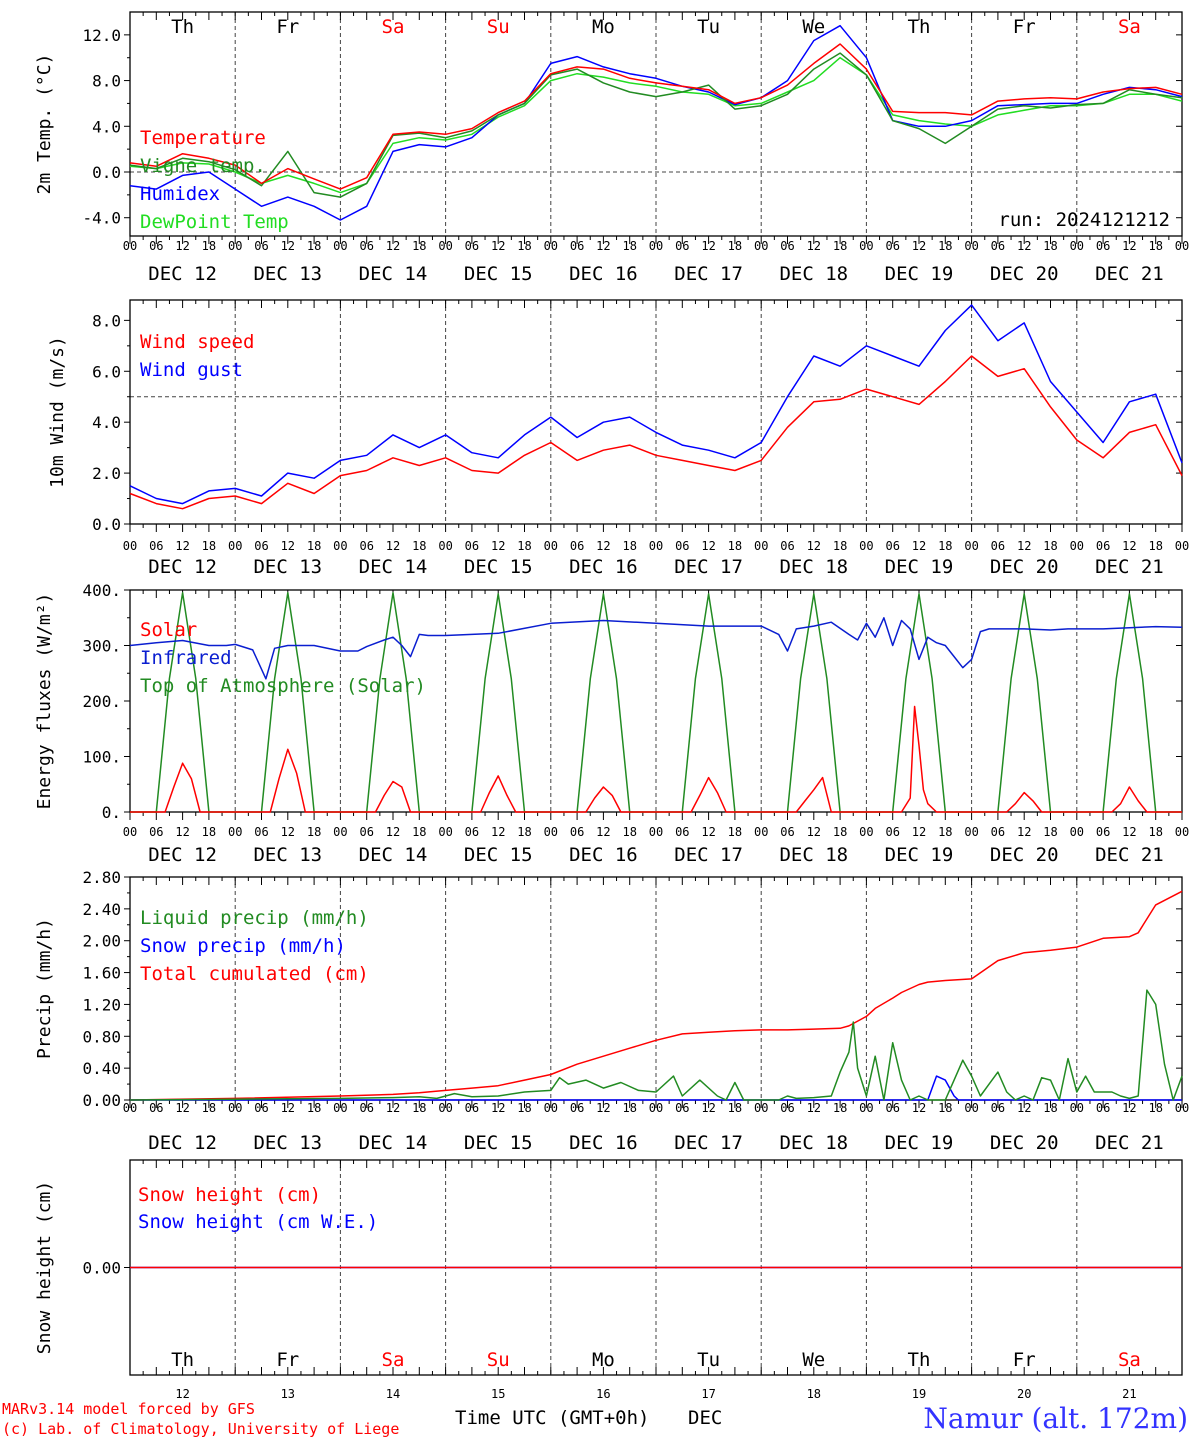 This screenshot has width=1194, height=1440. What do you see at coordinates (498, 1394) in the screenshot?
I see `day-number: 15` at bounding box center [498, 1394].